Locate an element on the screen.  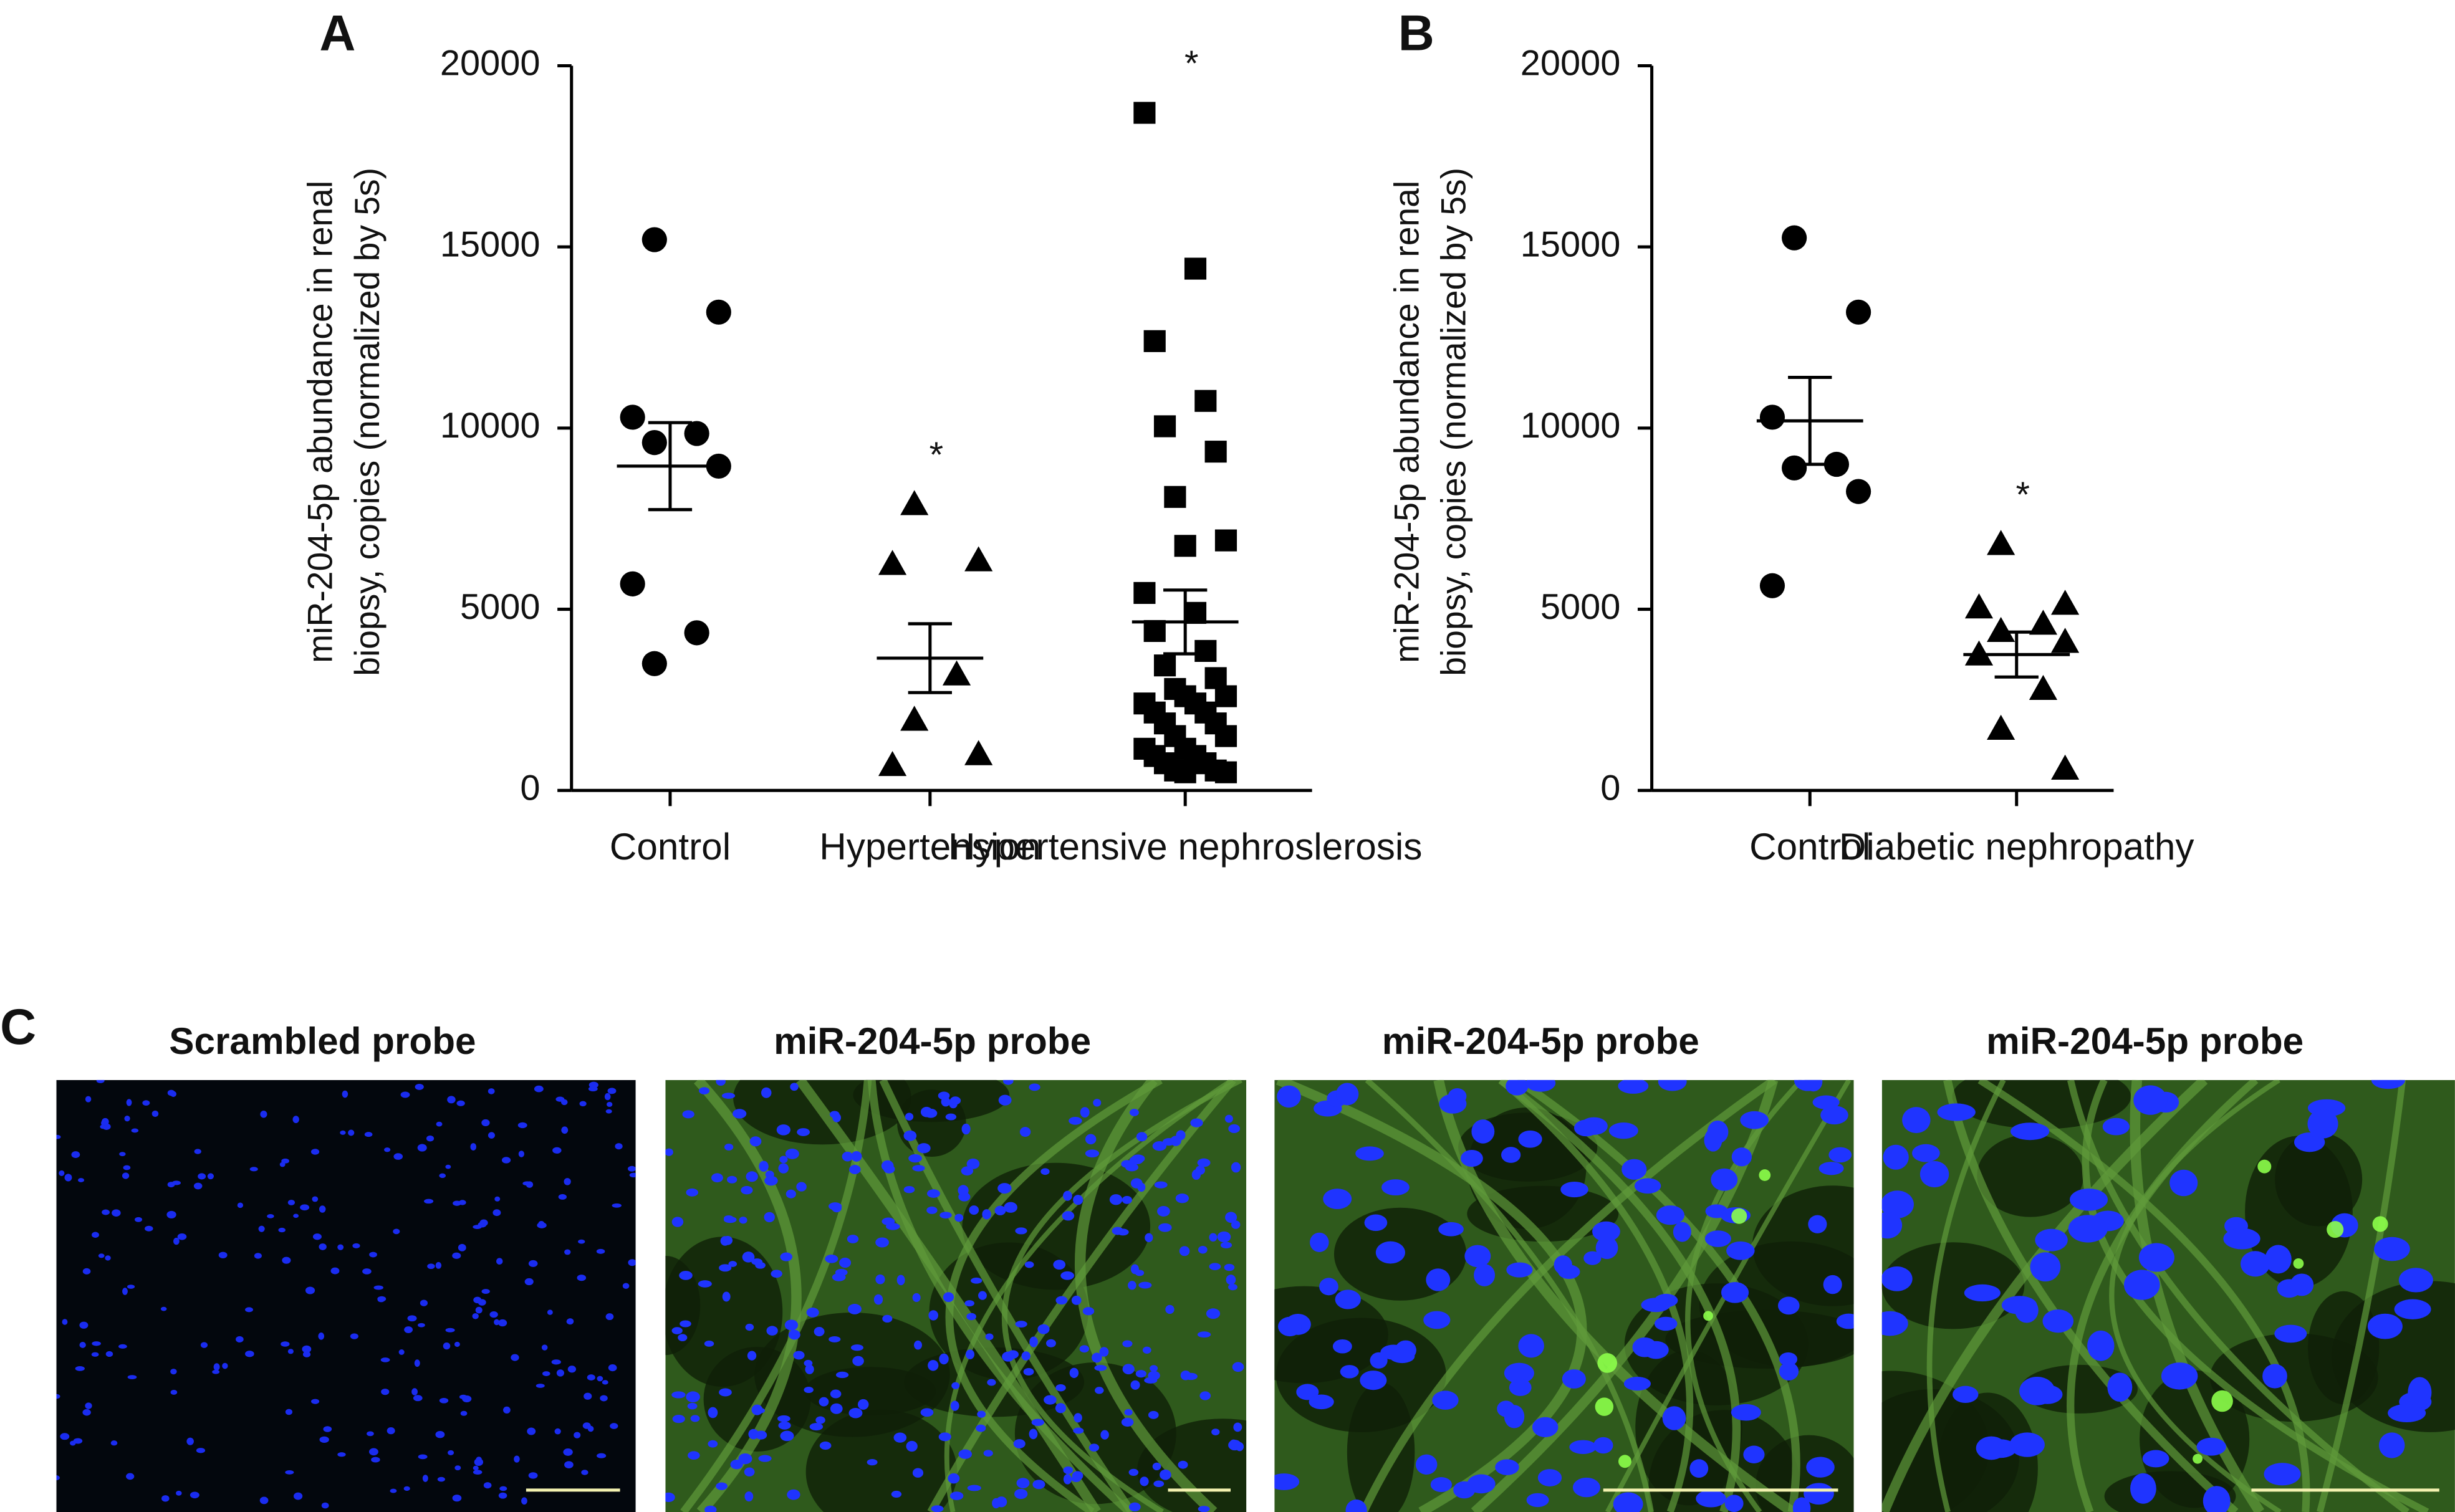
tissue-fiber is located at coordinates (1568, 1295).